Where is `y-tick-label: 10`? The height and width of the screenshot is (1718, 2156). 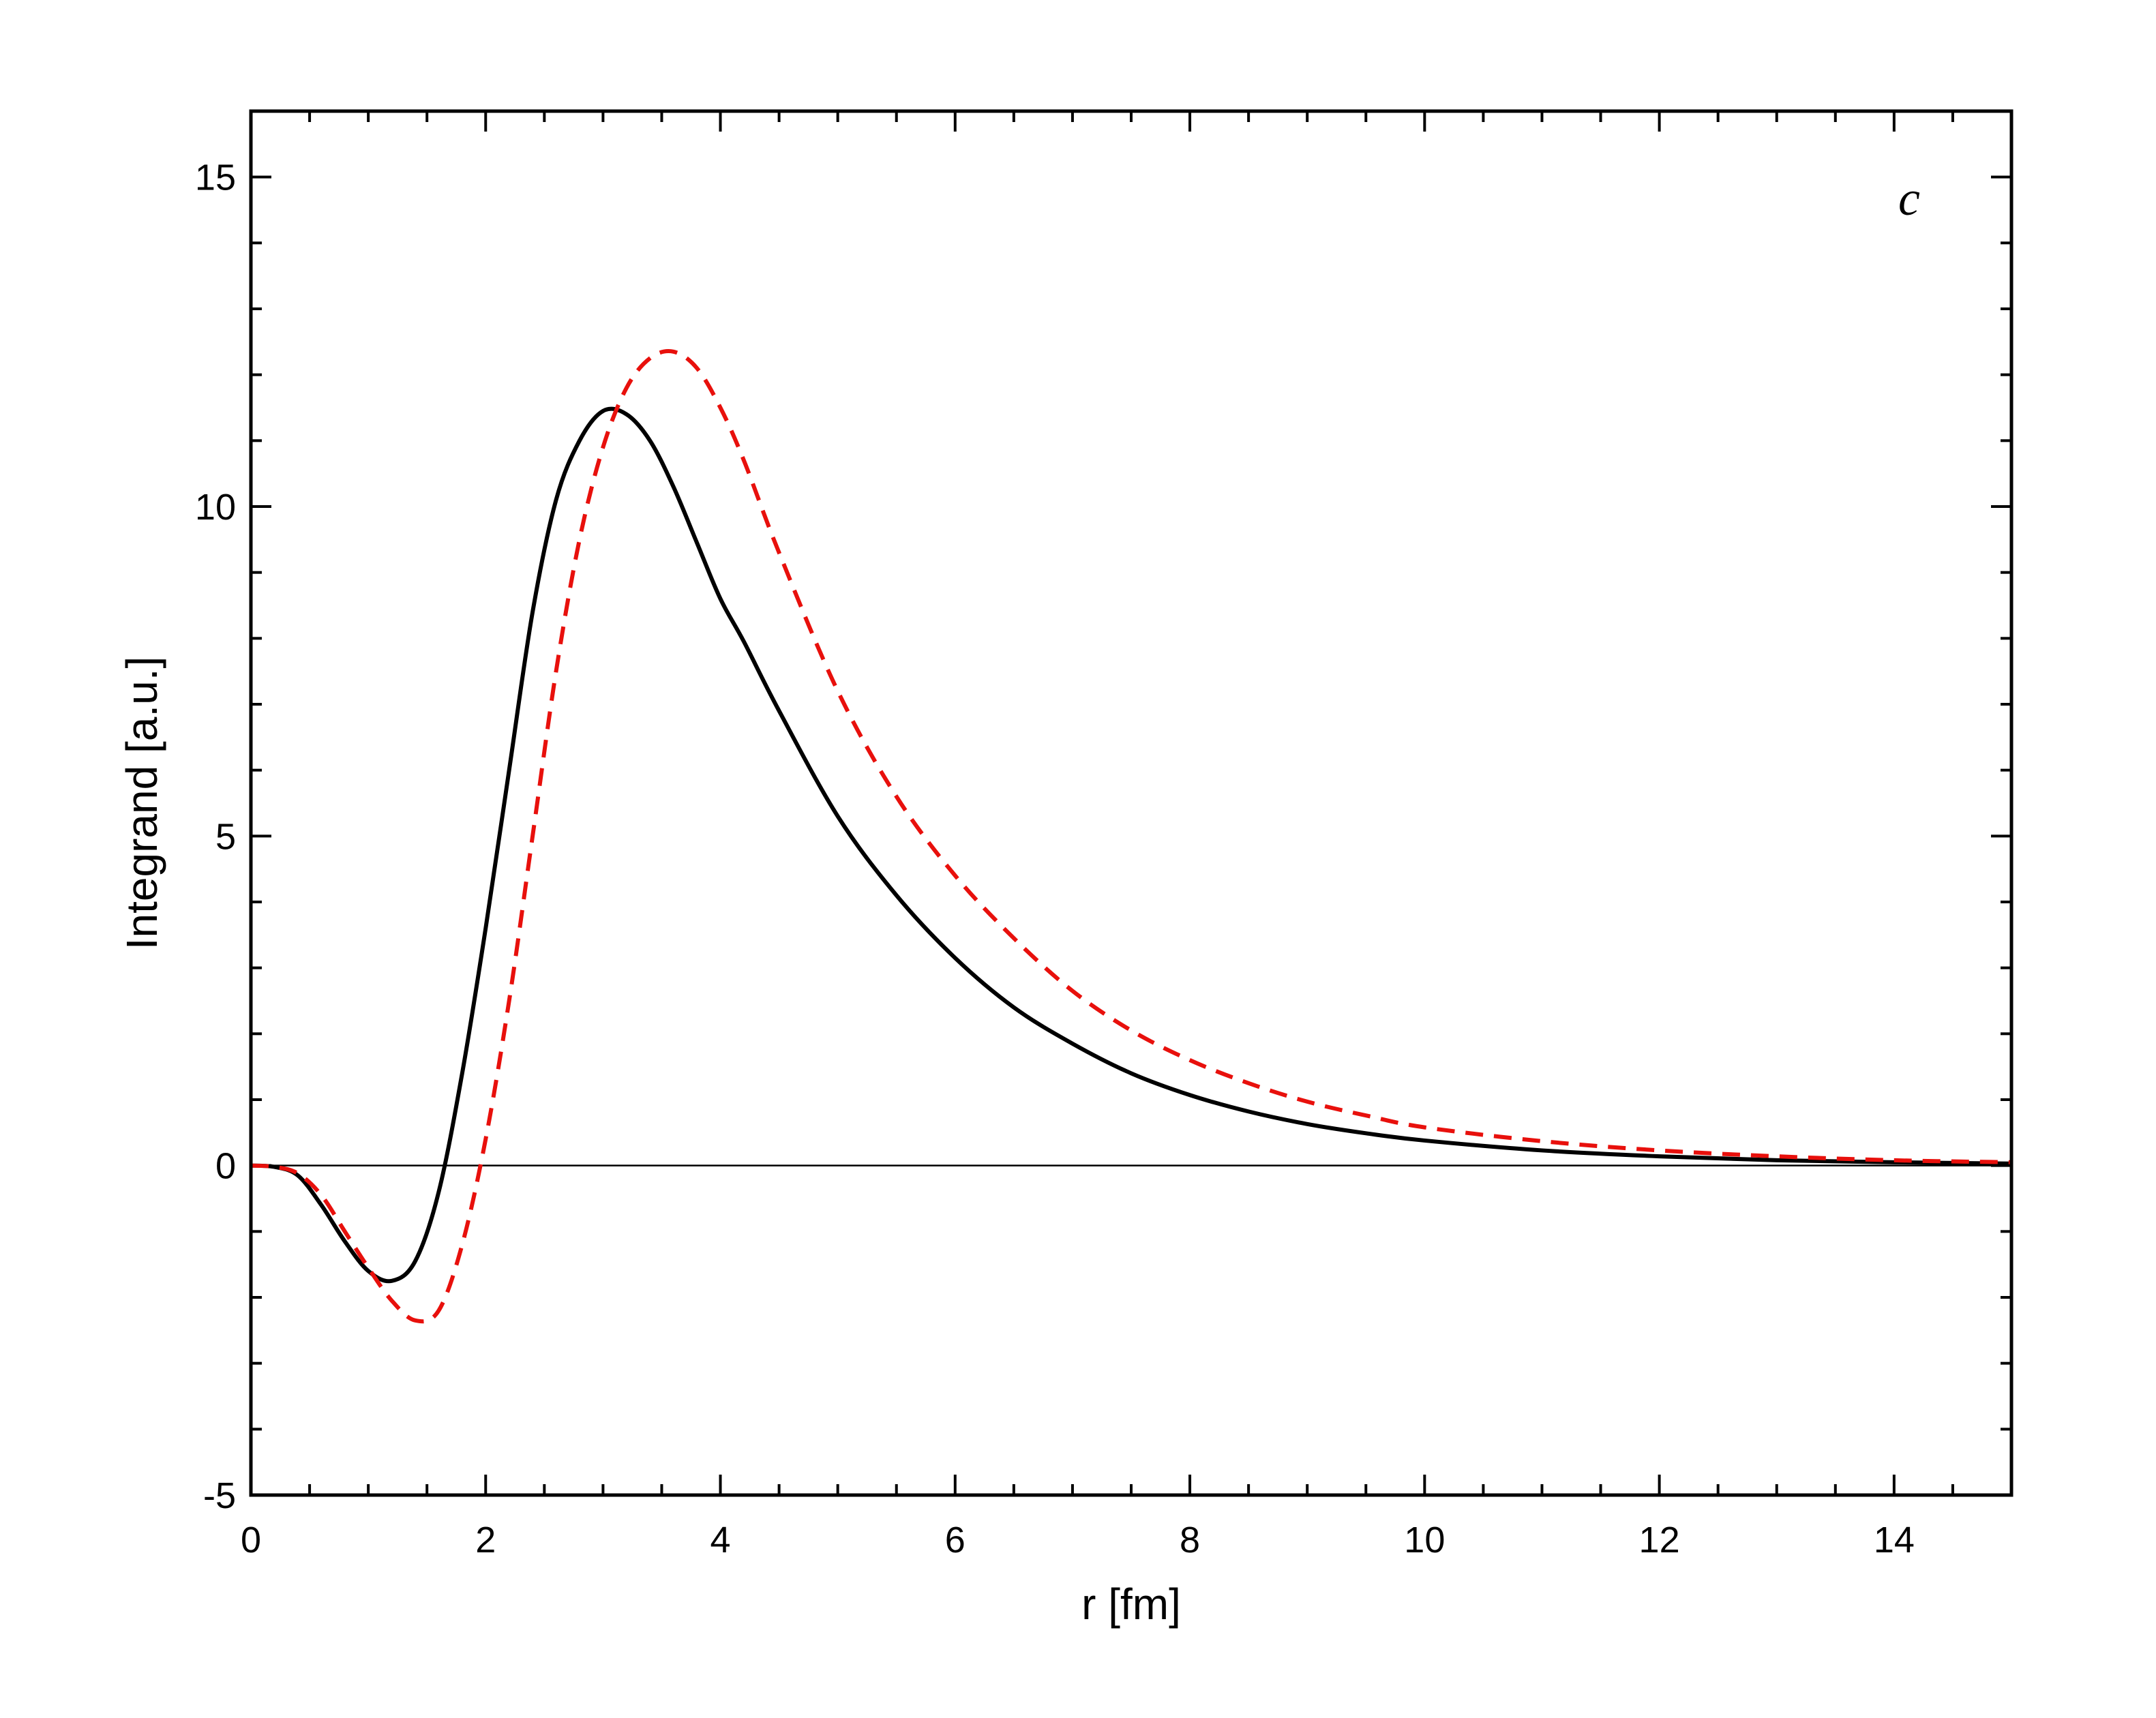 y-tick-label: 10 is located at coordinates (216, 507).